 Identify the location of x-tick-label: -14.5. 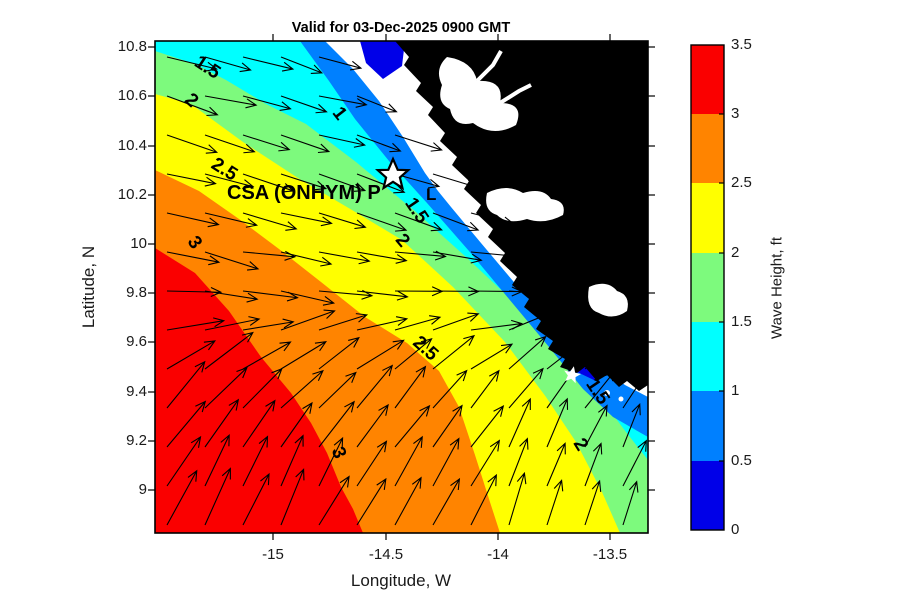
(386, 554).